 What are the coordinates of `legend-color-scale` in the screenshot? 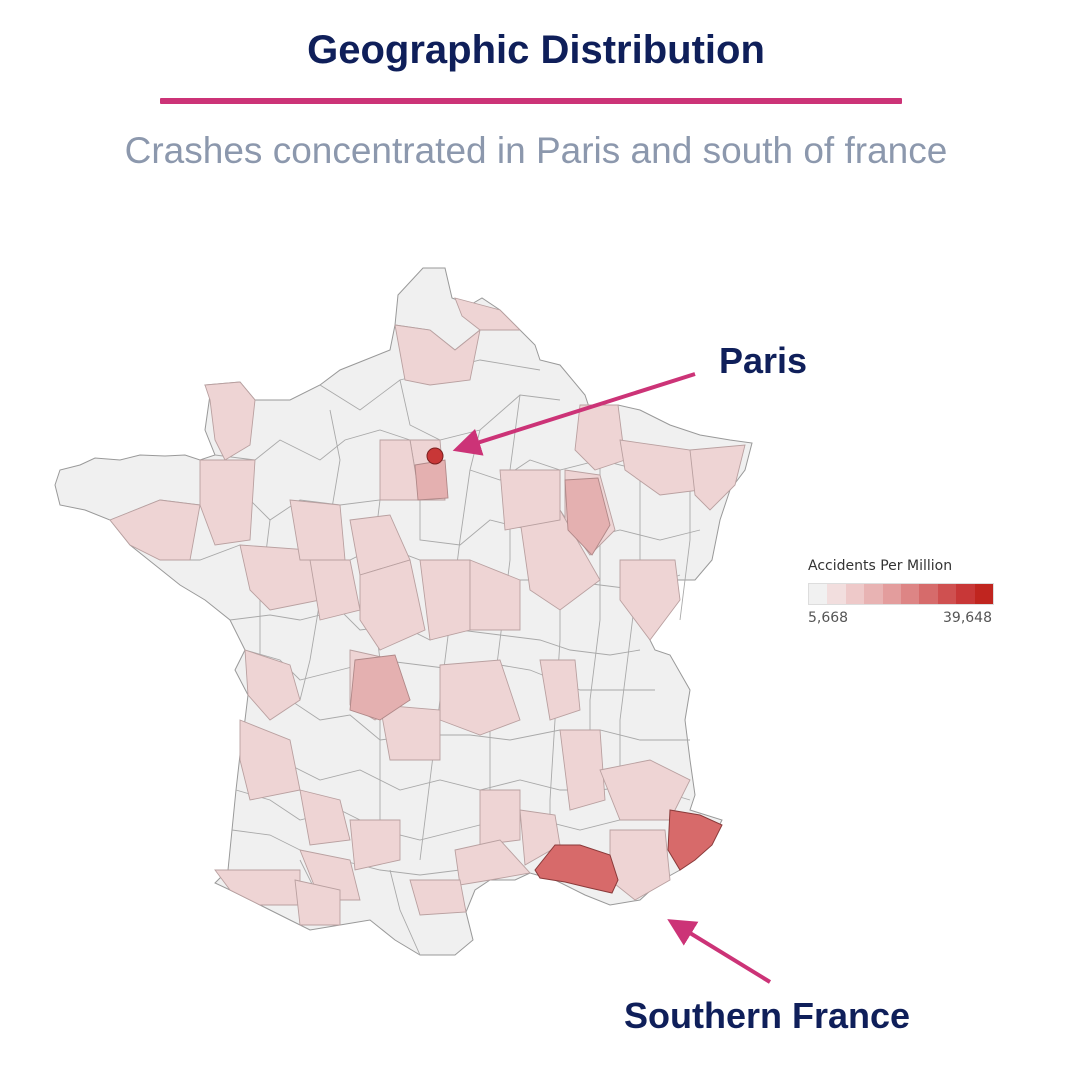 It's located at (901, 594).